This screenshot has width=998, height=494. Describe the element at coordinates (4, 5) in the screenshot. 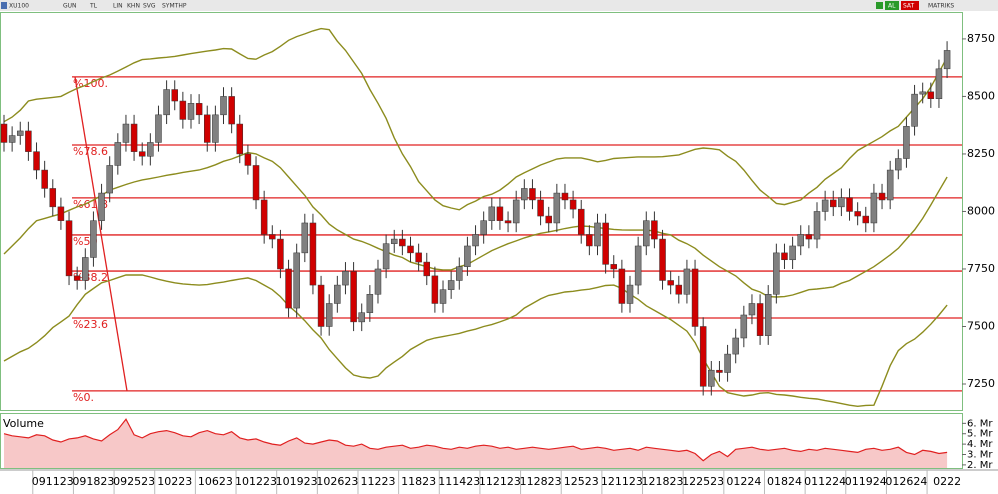

I see `symbol-icon` at that location.